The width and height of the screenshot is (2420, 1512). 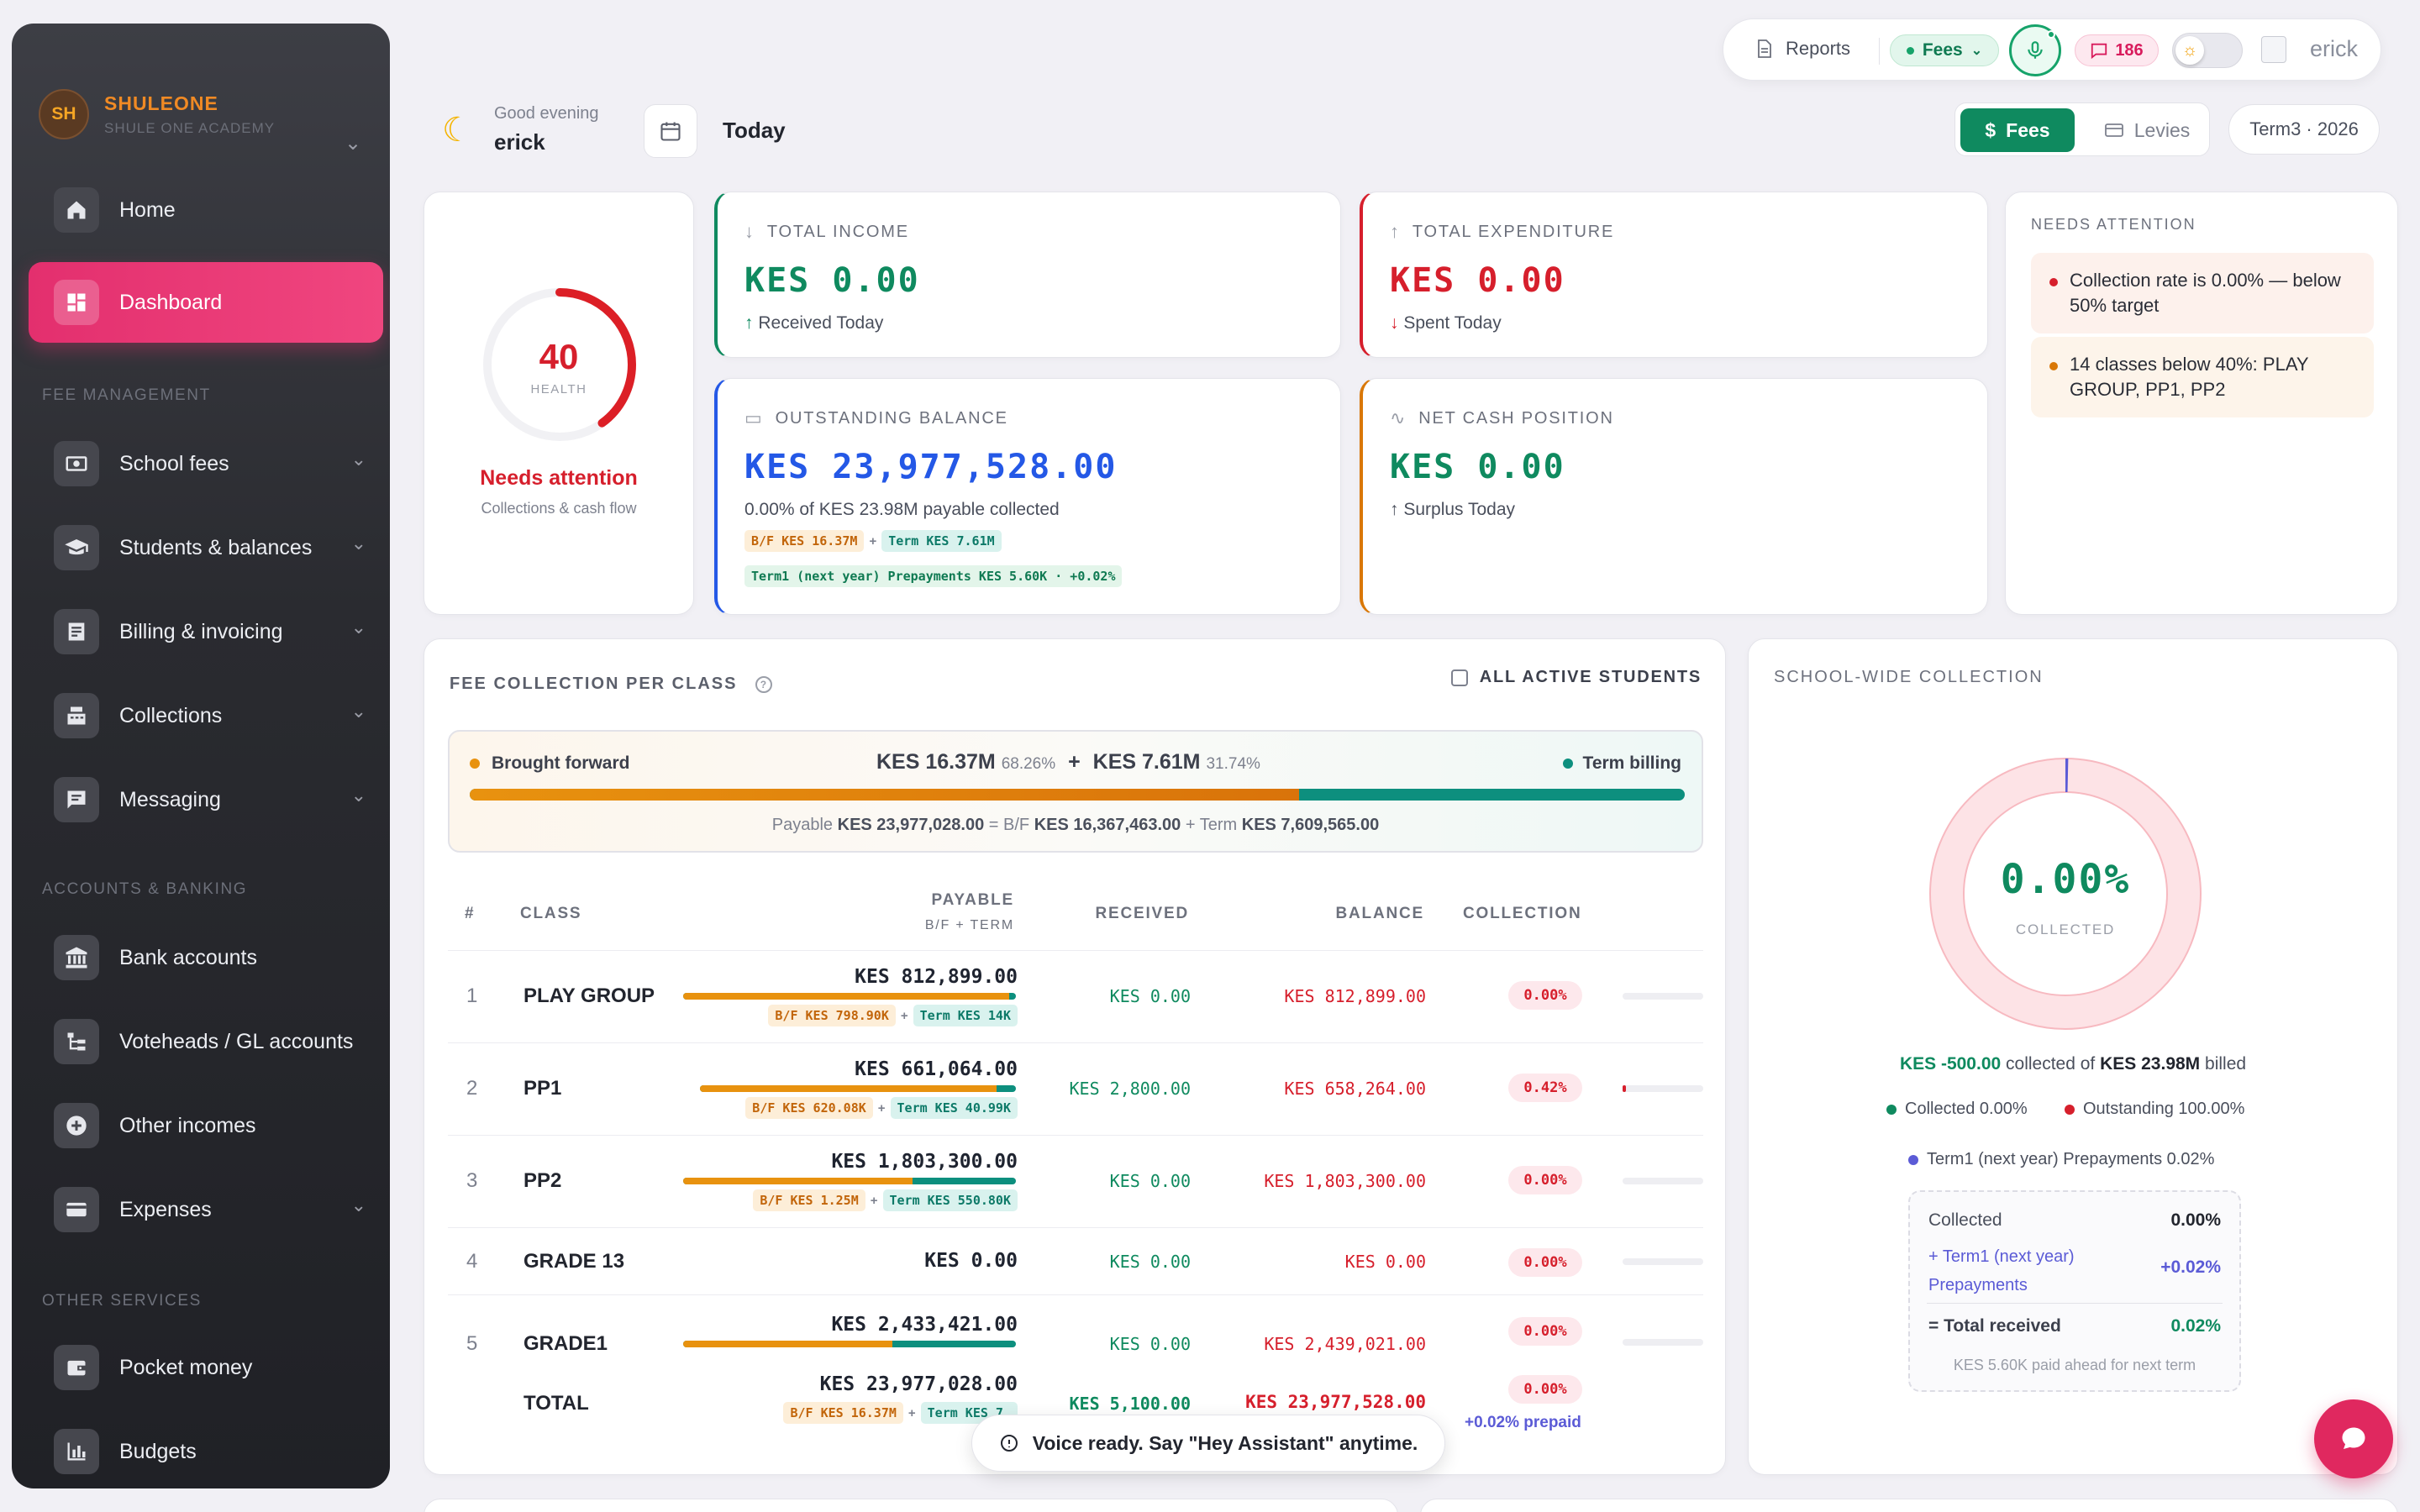 What do you see at coordinates (671, 131) in the screenshot?
I see `date-picker-button` at bounding box center [671, 131].